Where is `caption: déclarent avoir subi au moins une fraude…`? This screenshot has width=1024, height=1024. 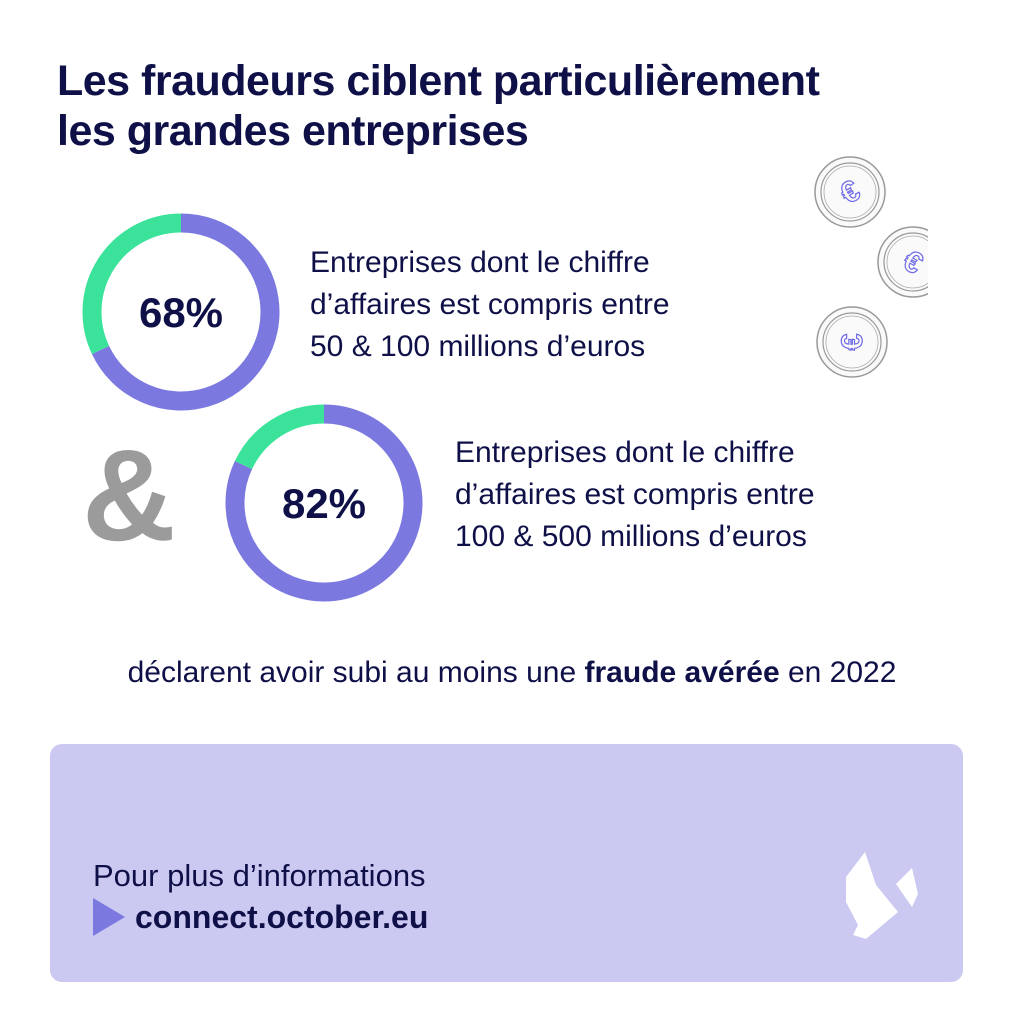
caption: déclarent avoir subi au moins une fraude… is located at coordinates (512, 673).